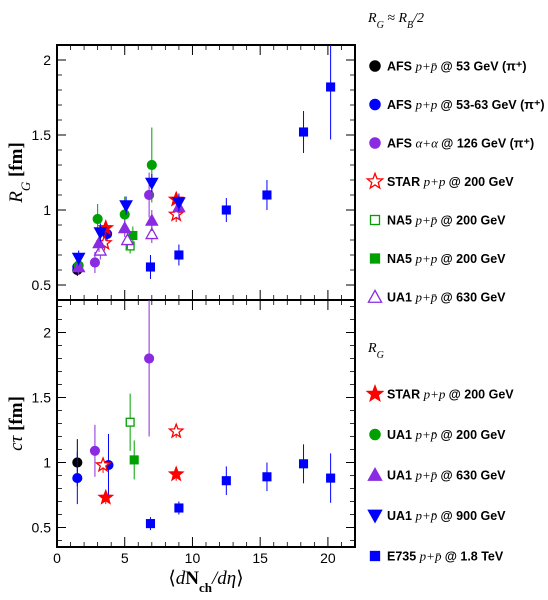  What do you see at coordinates (47, 60) in the screenshot?
I see `top-ytick-label: 2` at bounding box center [47, 60].